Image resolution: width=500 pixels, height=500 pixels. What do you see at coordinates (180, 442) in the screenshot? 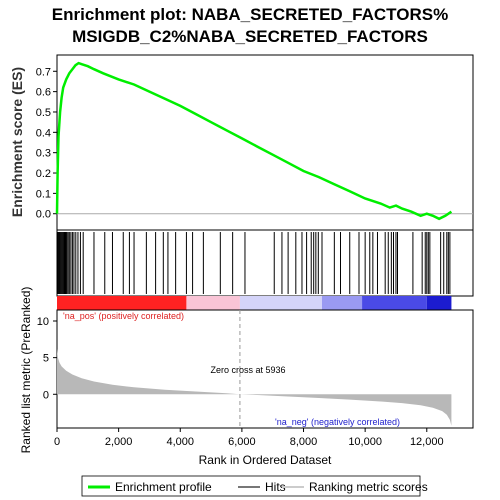
I see `x-tick-label: 4,000` at bounding box center [180, 442].